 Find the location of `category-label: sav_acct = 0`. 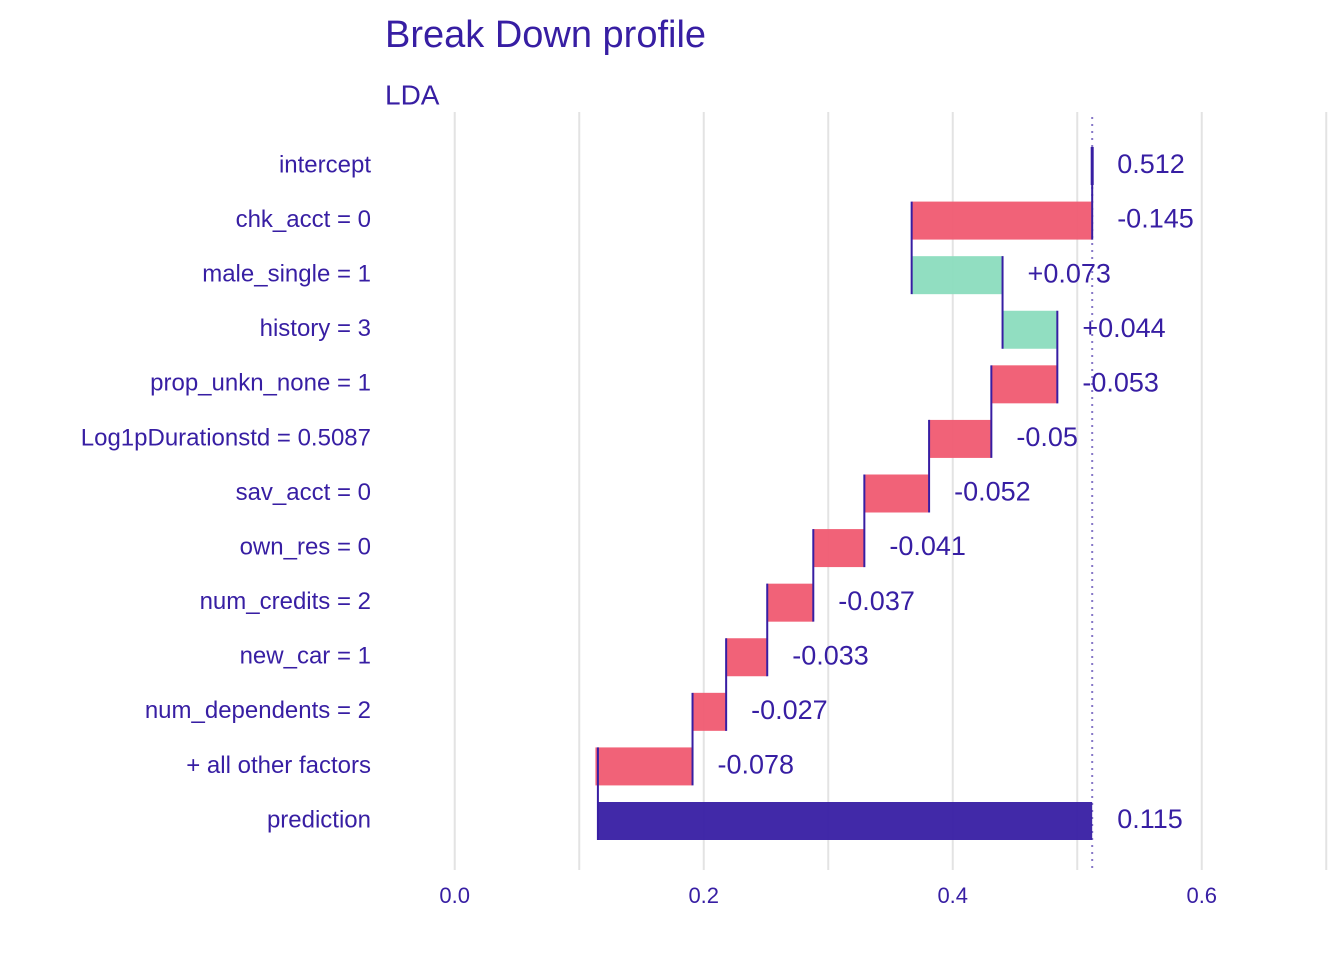

category-label: sav_acct = 0 is located at coordinates (303, 492).